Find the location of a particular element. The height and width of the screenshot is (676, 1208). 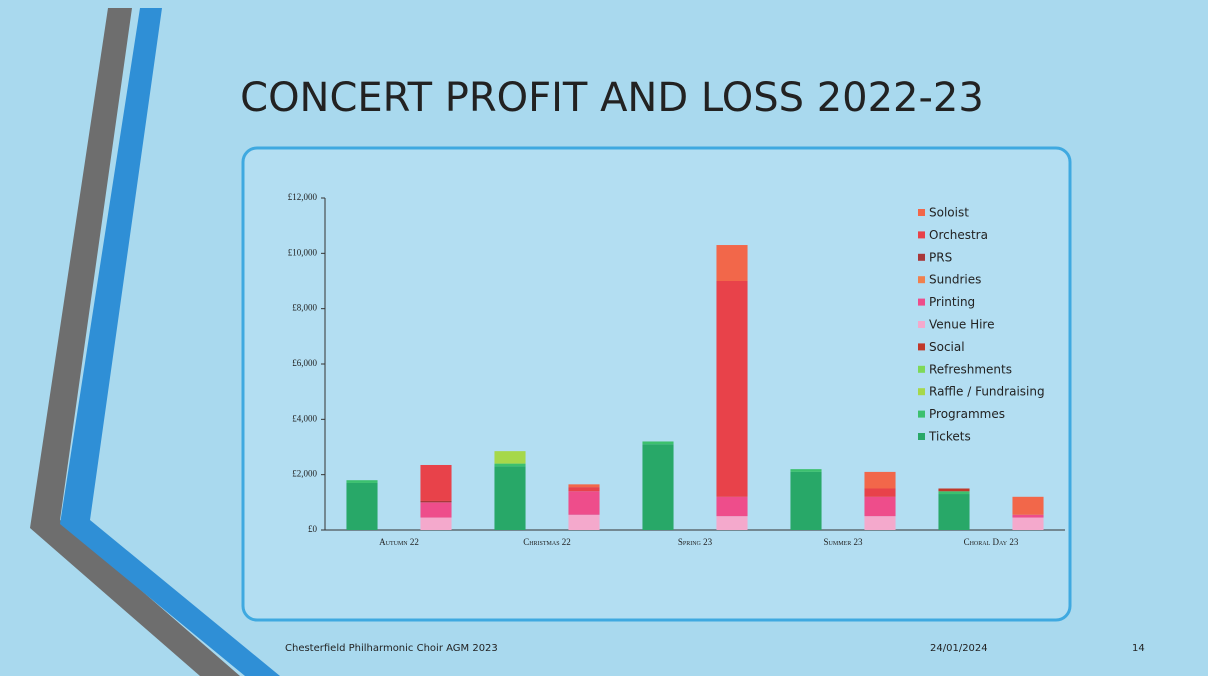

legend-label: Sundries is located at coordinates (955, 280).